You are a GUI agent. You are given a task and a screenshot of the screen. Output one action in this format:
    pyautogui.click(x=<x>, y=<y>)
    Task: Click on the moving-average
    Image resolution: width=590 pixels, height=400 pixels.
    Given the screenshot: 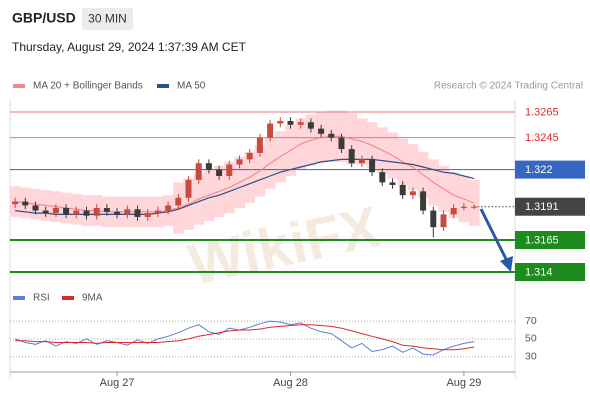 What is the action you would take?
    pyautogui.click(x=245, y=186)
    